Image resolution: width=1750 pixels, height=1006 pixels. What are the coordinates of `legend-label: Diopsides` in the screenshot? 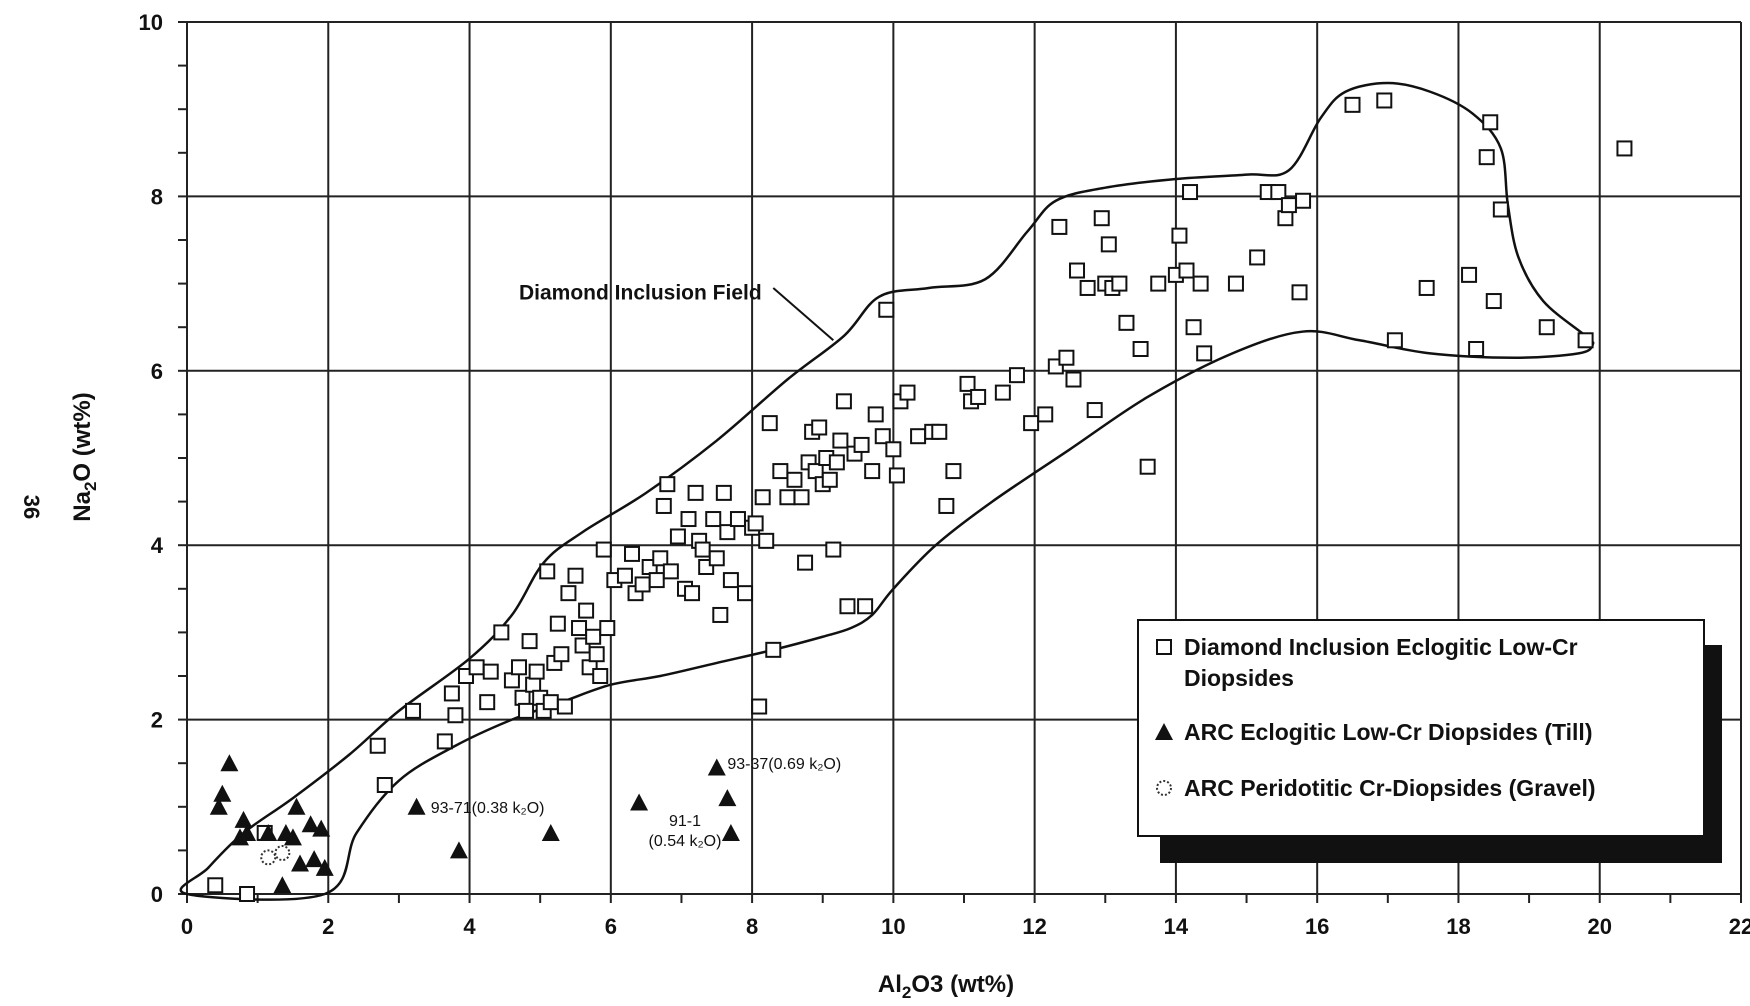 It's located at (1239, 678).